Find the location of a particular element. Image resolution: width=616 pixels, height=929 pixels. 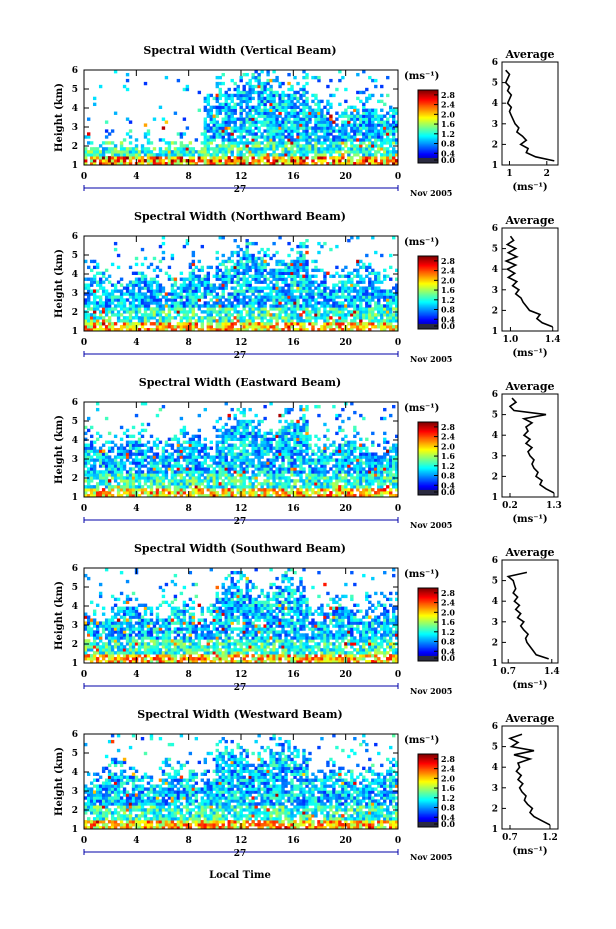

x-tick-label: 8 is located at coordinates (189, 343).